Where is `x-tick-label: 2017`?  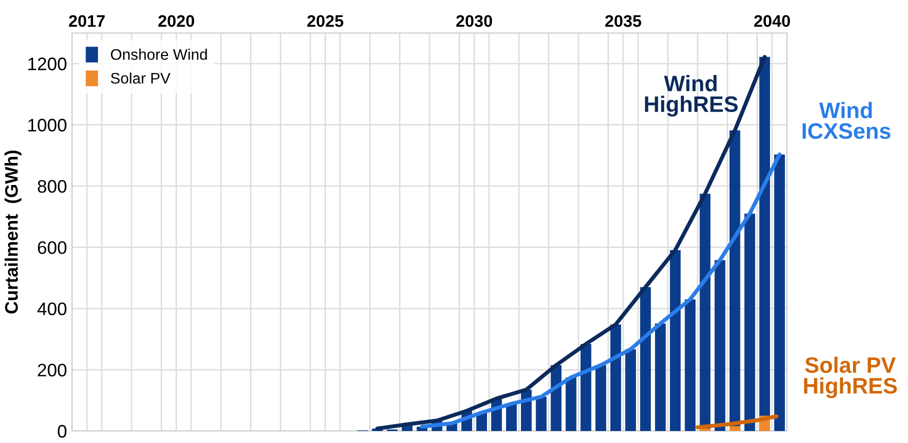
x-tick-label: 2017 is located at coordinates (86, 21).